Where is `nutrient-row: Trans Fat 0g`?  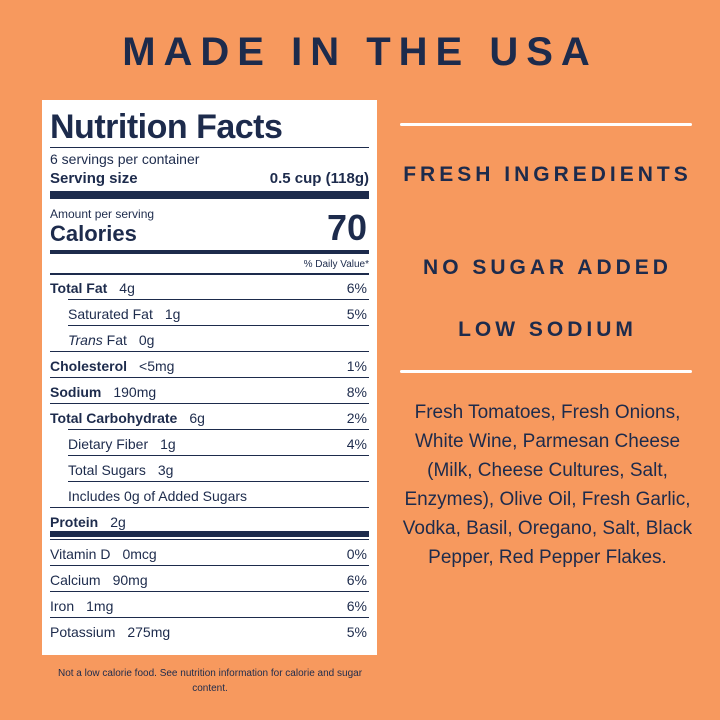 nutrient-row: Trans Fat 0g is located at coordinates (111, 340).